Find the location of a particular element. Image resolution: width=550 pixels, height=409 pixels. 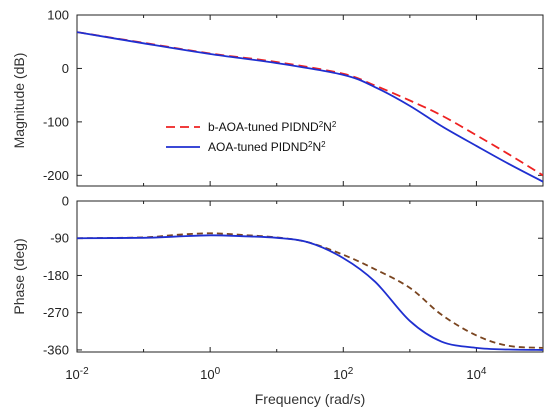

phase-ytick-label: -90 is located at coordinates (59, 238).